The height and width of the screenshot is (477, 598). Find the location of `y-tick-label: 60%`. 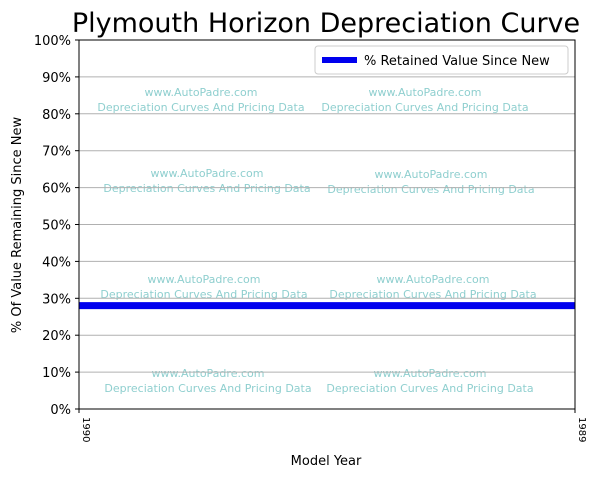

y-tick-label: 60% is located at coordinates (56, 189).